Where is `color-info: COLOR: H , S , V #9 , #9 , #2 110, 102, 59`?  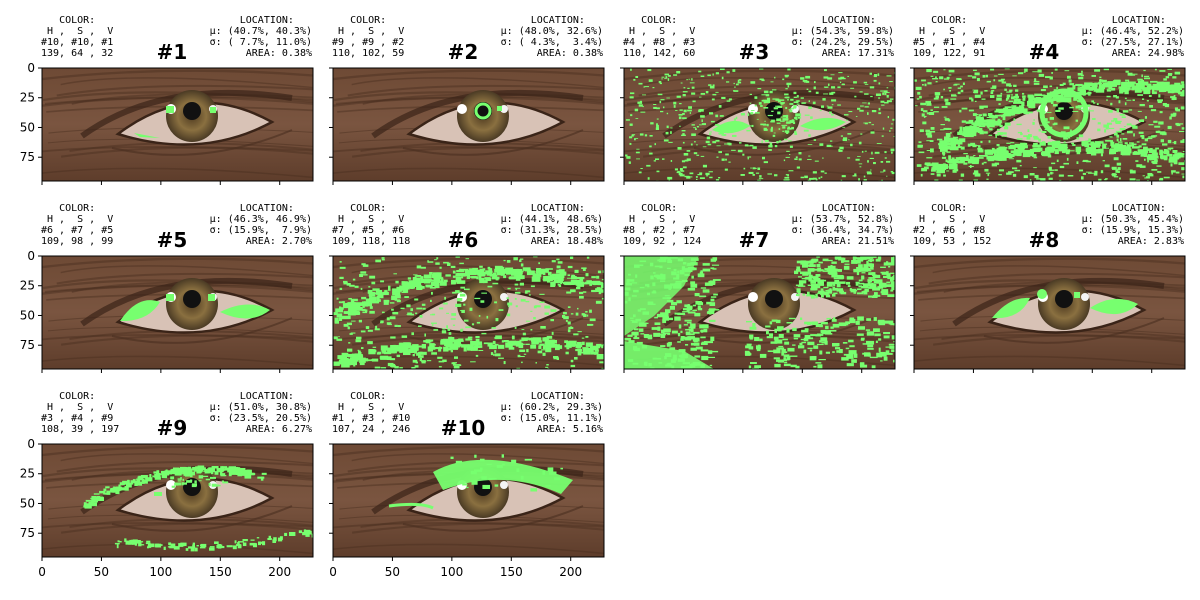 color-info: COLOR: H , S , V #9 , #9 , #2 110, 102, 59 is located at coordinates (368, 37).